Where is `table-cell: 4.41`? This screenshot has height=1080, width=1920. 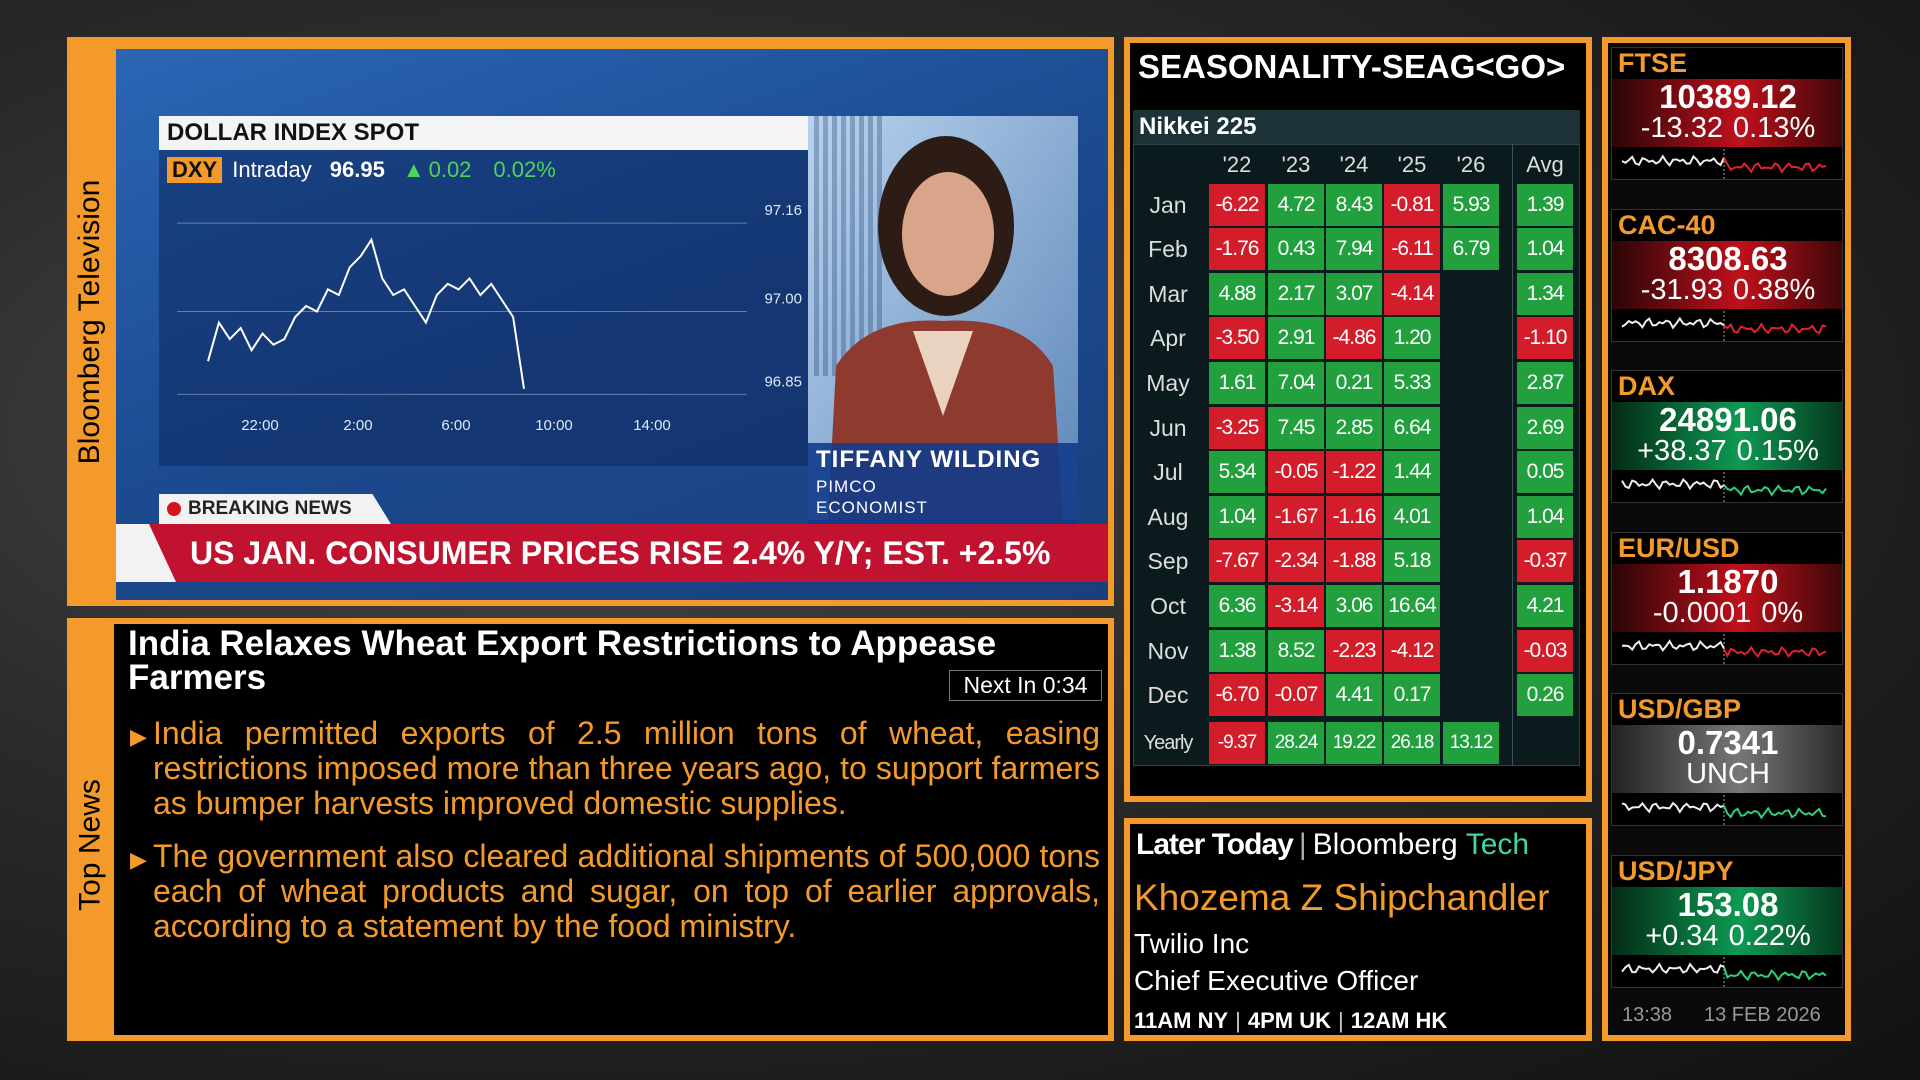
table-cell: 4.41 is located at coordinates (1354, 695).